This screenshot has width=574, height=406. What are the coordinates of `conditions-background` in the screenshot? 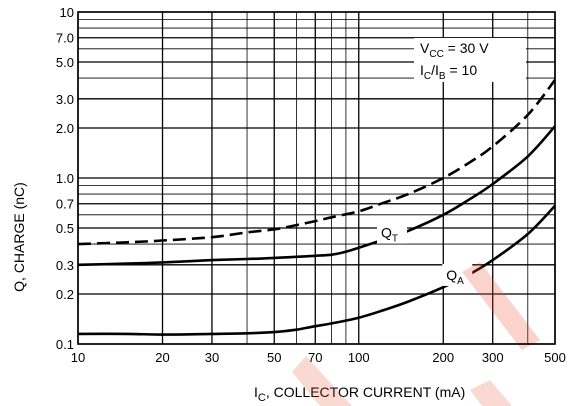 It's located at (470, 60).